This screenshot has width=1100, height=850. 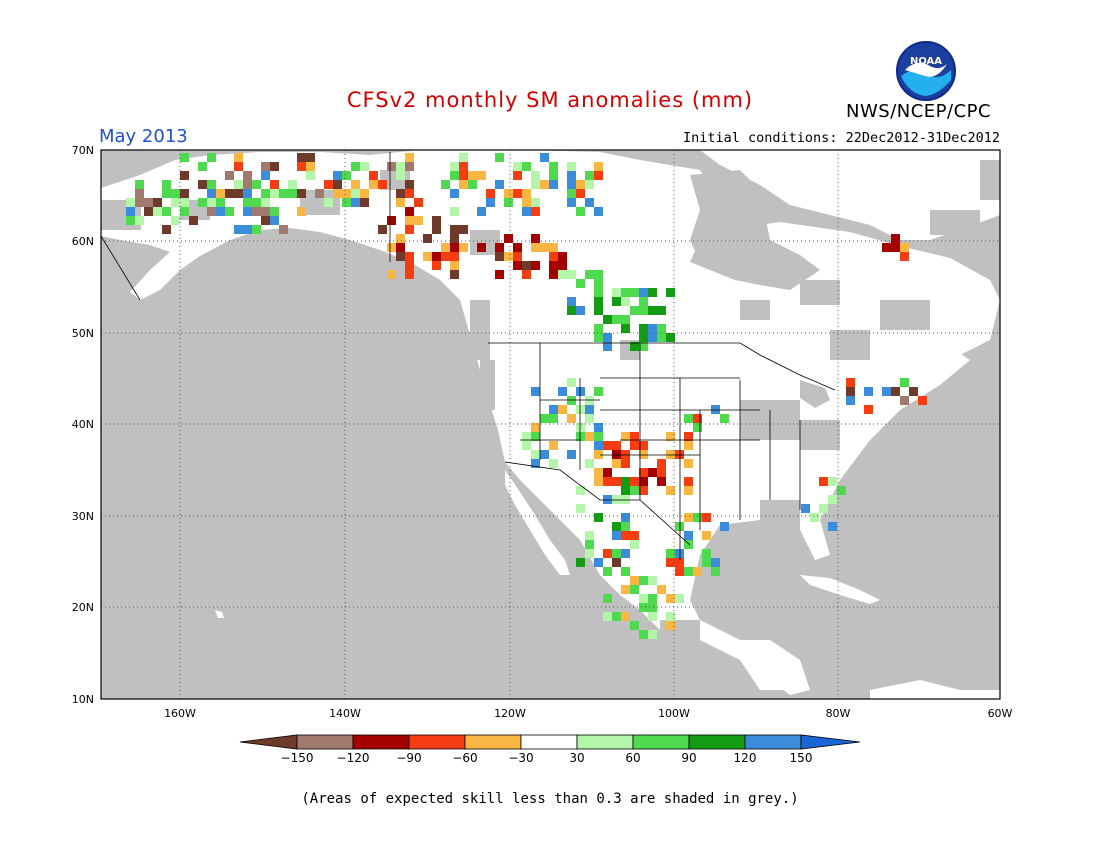 I want to click on color-legend, so click(x=550, y=742).